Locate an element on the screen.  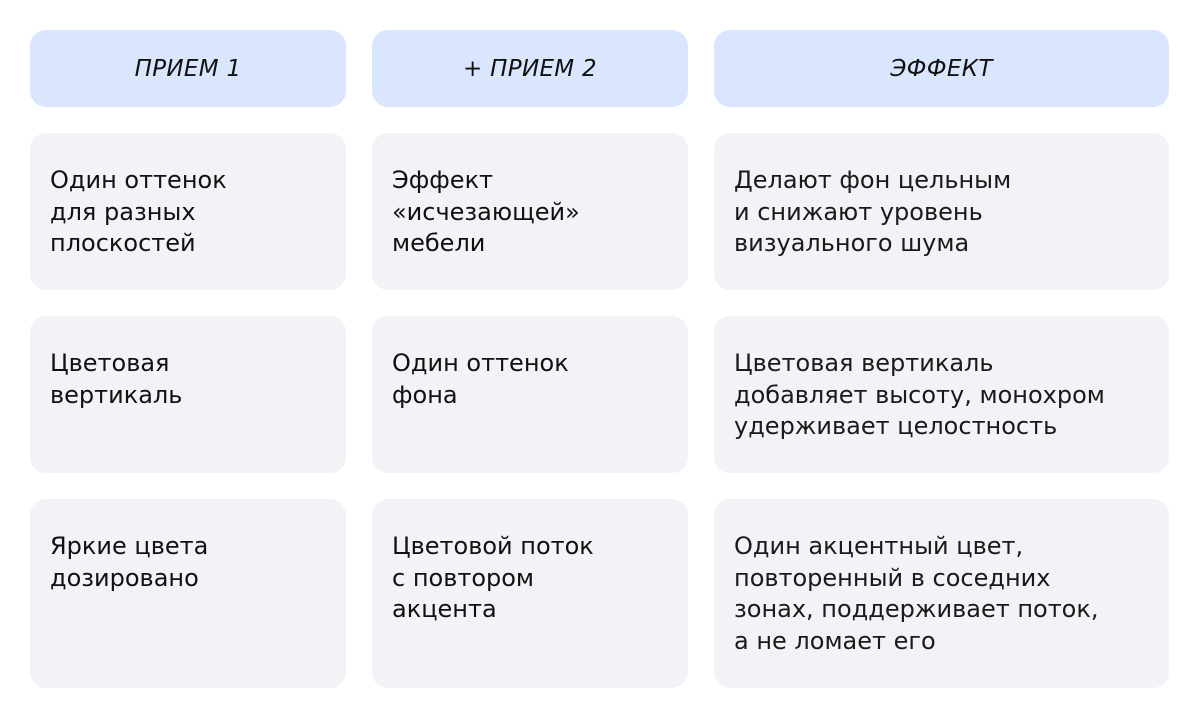
card-text-line: фона is located at coordinates (425, 394).